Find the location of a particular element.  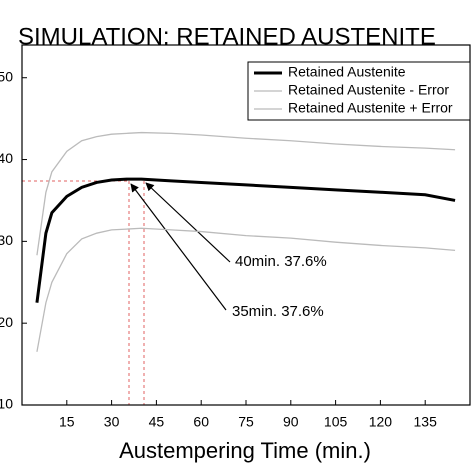

legend-box is located at coordinates (359, 91).